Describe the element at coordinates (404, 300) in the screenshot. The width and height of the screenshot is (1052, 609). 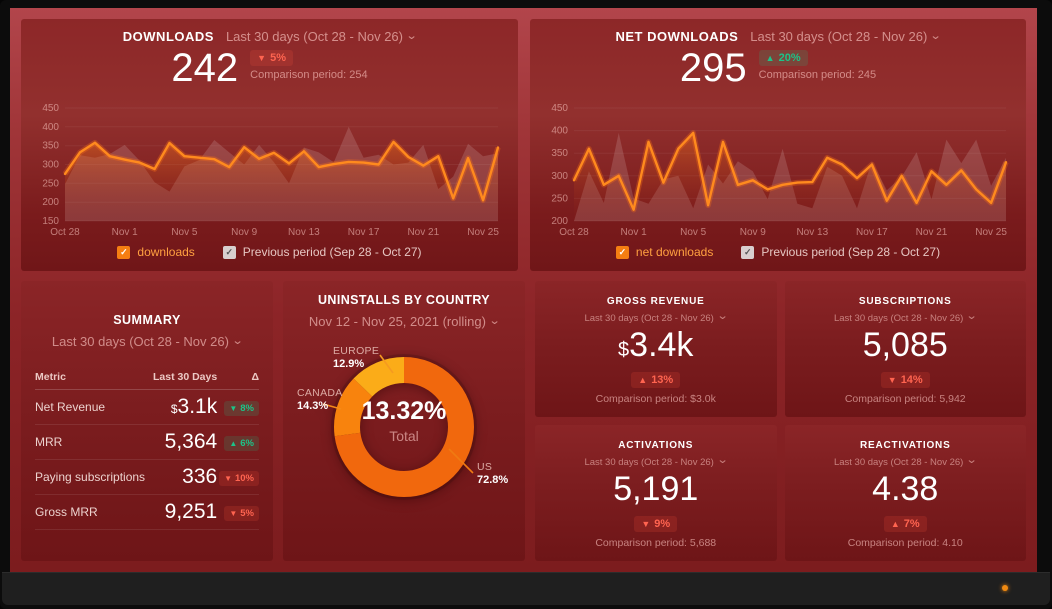
I see `uninstalls-title: UNINSTALLS BY COUNTRY` at that location.